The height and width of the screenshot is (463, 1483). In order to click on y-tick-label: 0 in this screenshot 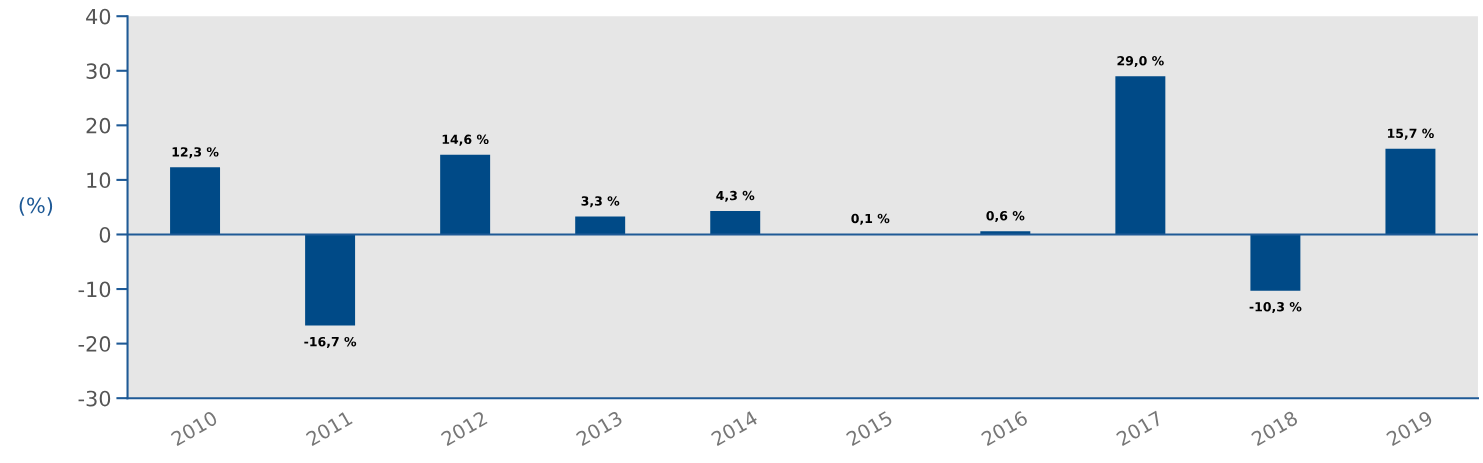, I will do `click(105, 234)`.